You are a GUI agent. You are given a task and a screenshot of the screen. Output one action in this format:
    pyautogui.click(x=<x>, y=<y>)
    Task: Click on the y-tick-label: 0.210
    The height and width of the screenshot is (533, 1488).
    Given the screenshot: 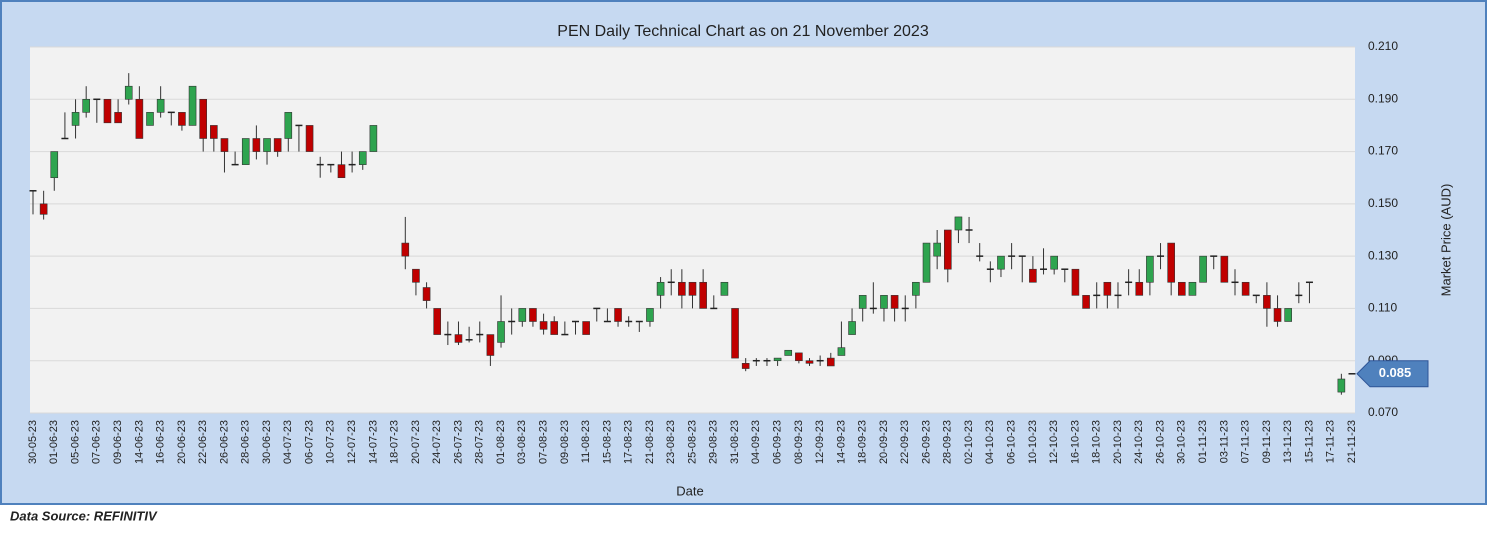 What is the action you would take?
    pyautogui.click(x=1383, y=46)
    